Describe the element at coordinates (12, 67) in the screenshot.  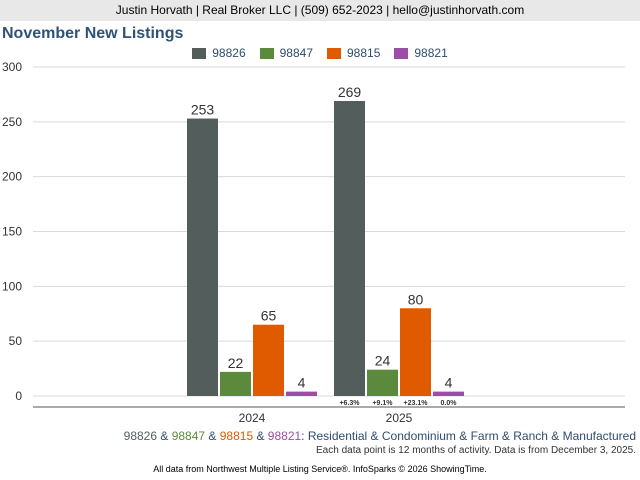
I see `y-tick-label: 300` at that location.